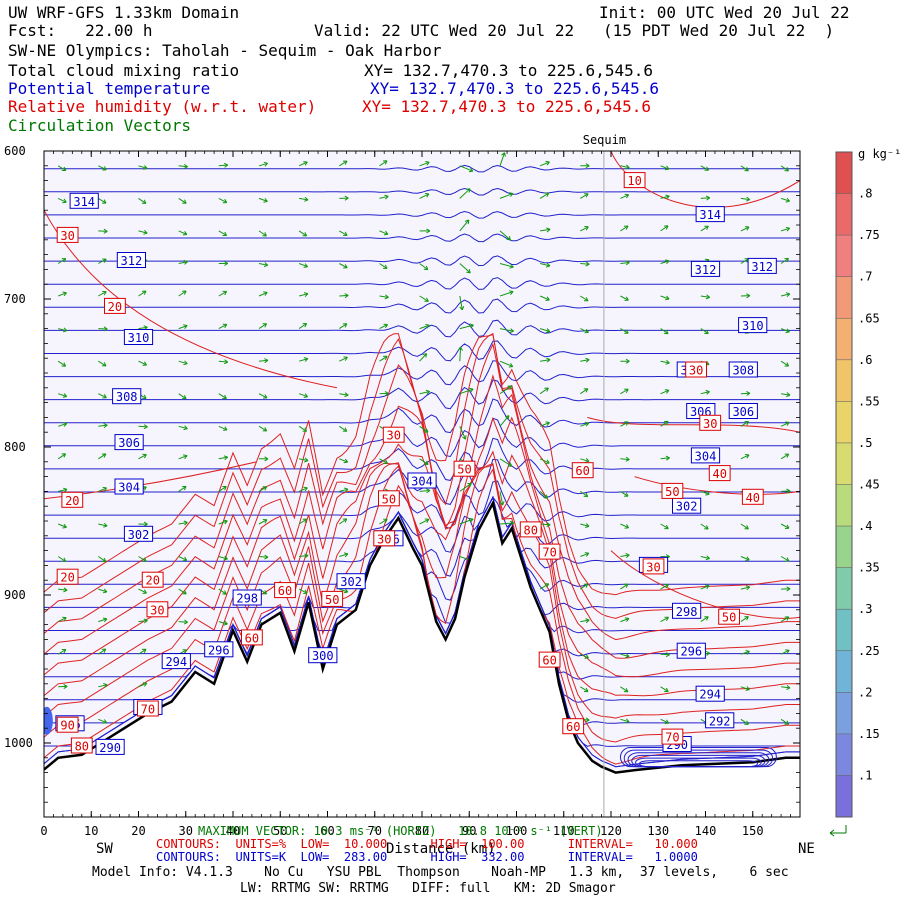 This screenshot has height=900, width=900. I want to click on y-tick-label: 900, so click(15, 595).